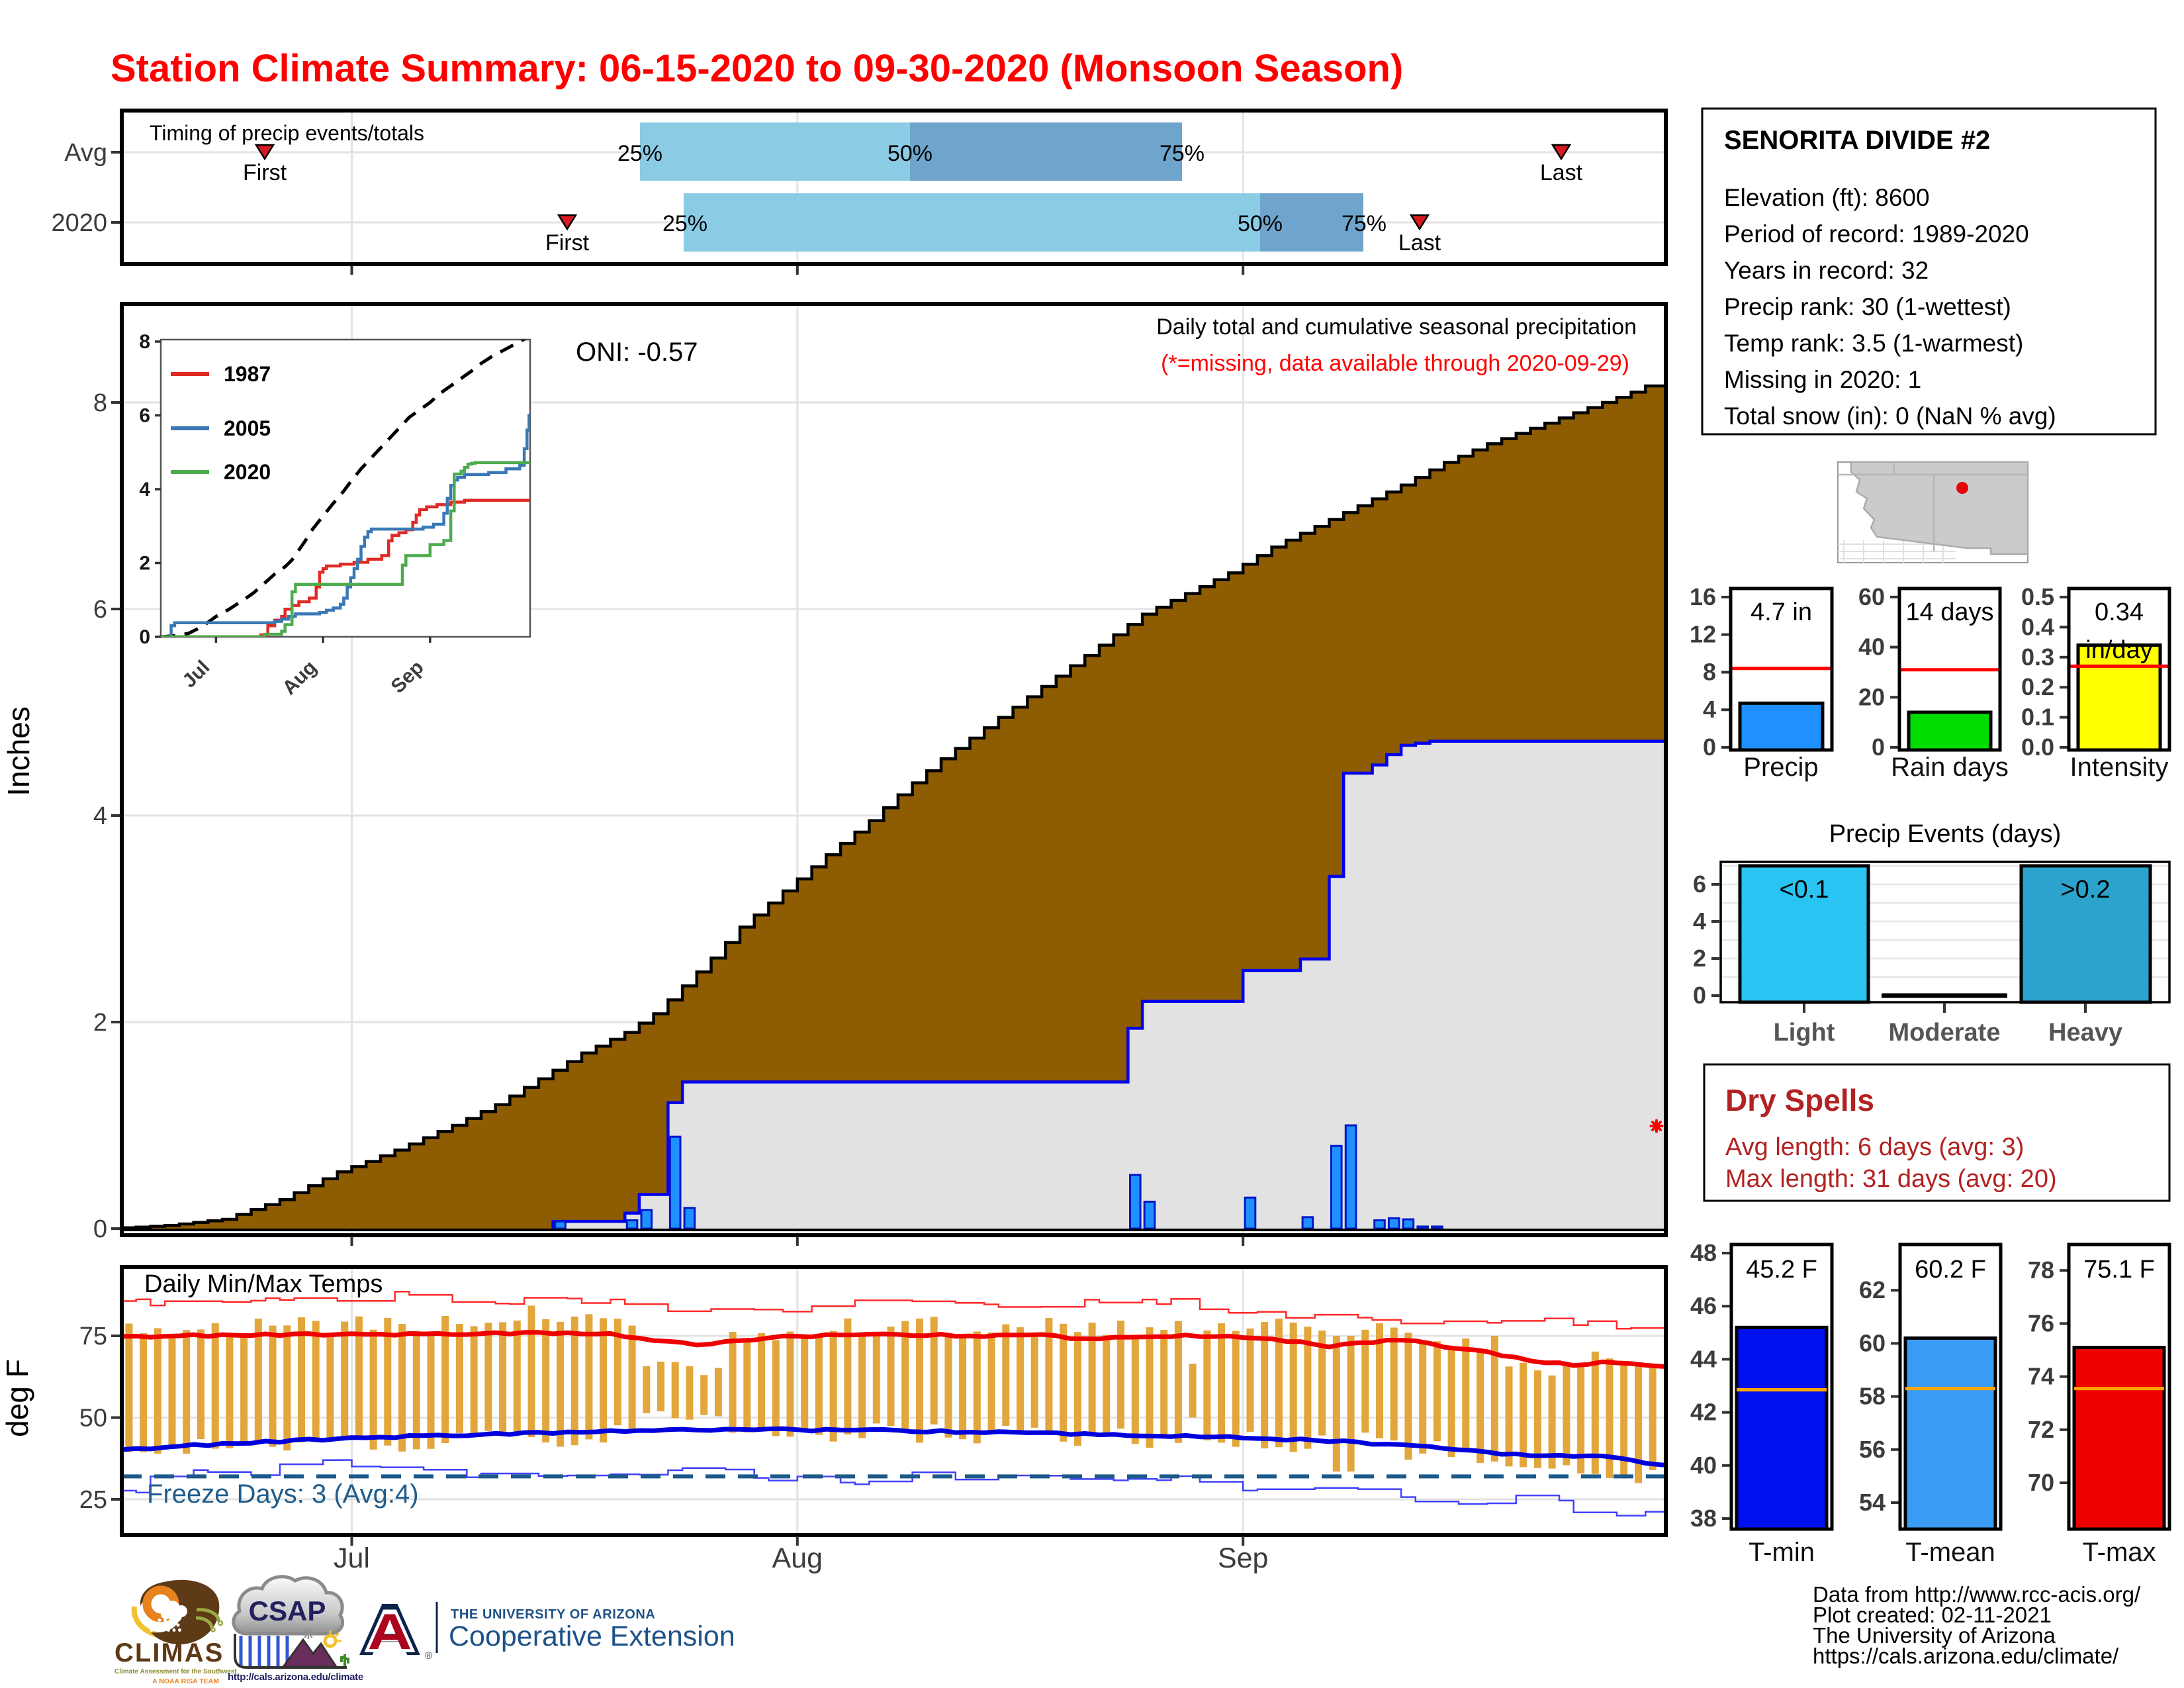 The height and width of the screenshot is (1688, 2184). Describe the element at coordinates (176, 1671) in the screenshot. I see `svg-text:Climate Assessment for the Sou: Climate Assessment for the Southwest` at that location.